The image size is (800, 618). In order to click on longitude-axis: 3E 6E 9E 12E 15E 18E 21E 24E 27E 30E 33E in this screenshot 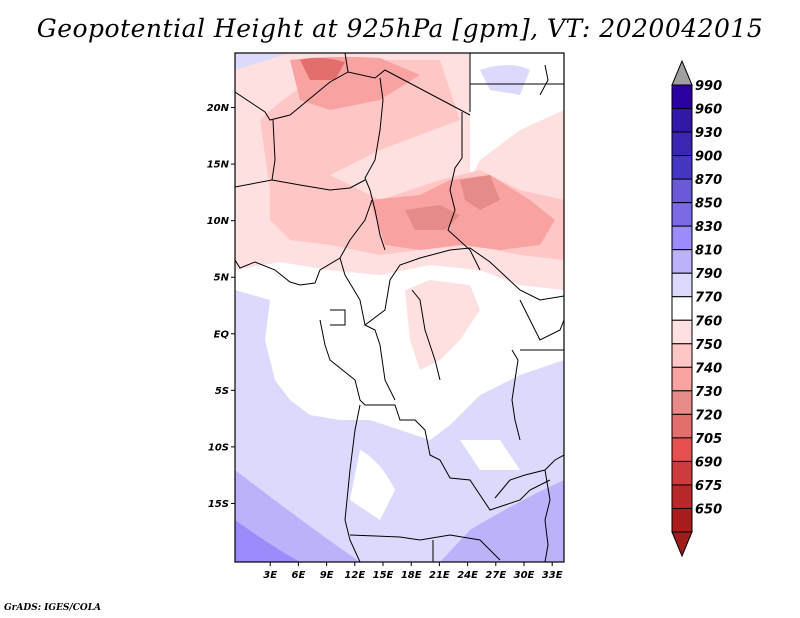, I will do `click(413, 571)`.